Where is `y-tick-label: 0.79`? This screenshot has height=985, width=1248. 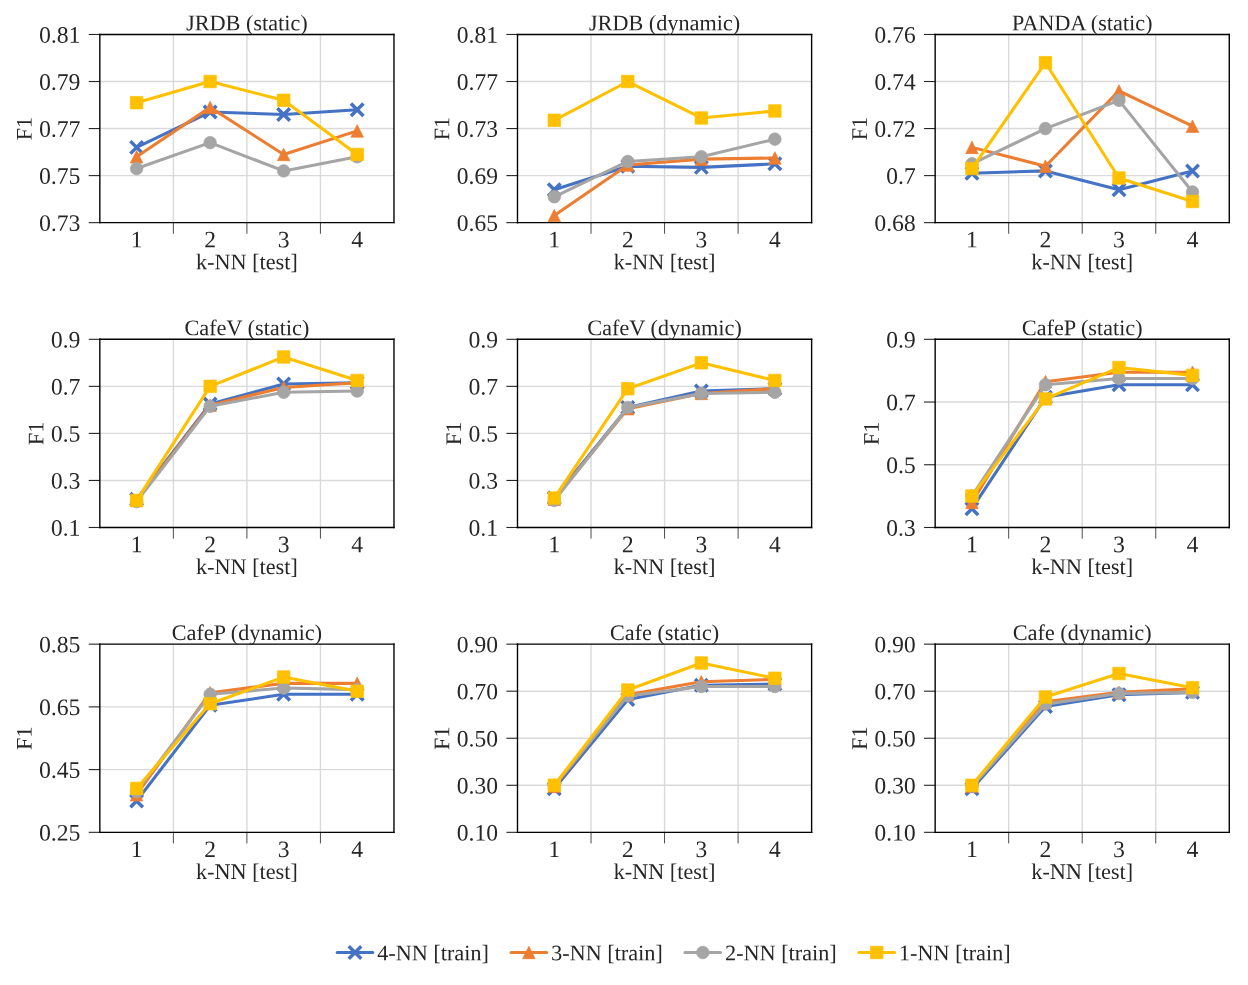 y-tick-label: 0.79 is located at coordinates (59, 82).